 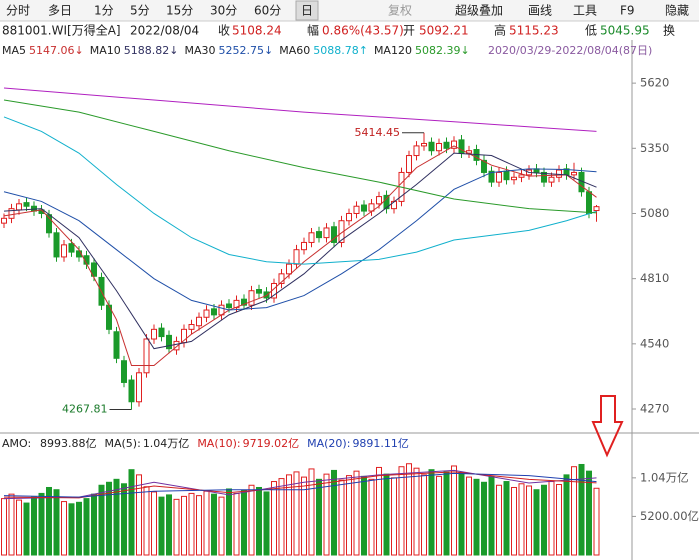 I want to click on toolbar-button: 分时, so click(x=18, y=11).